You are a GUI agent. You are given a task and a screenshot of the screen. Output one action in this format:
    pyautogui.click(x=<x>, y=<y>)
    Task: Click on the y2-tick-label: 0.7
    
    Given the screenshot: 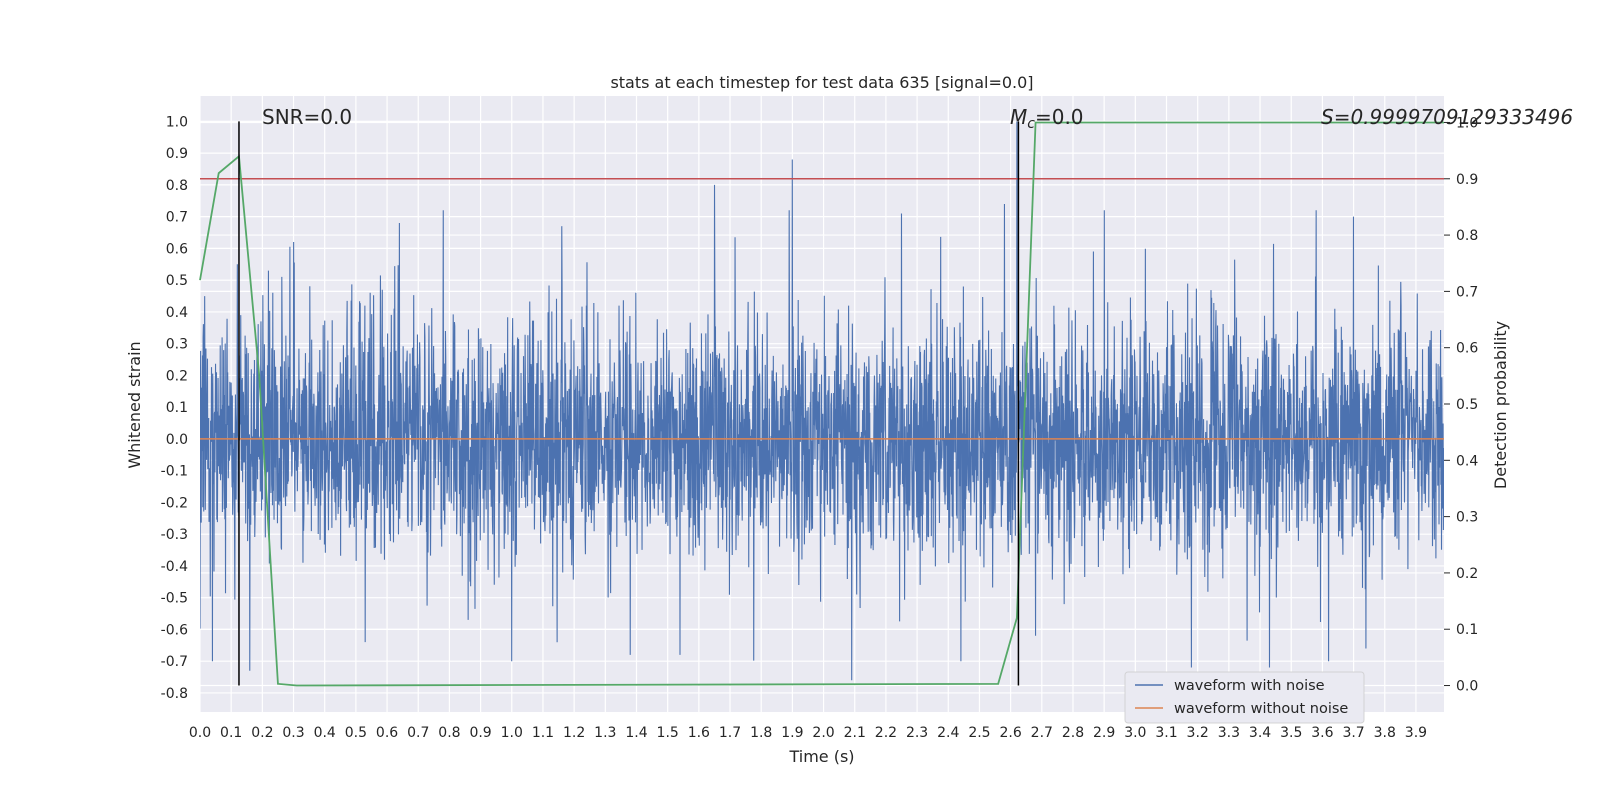 What is the action you would take?
    pyautogui.click(x=1467, y=292)
    